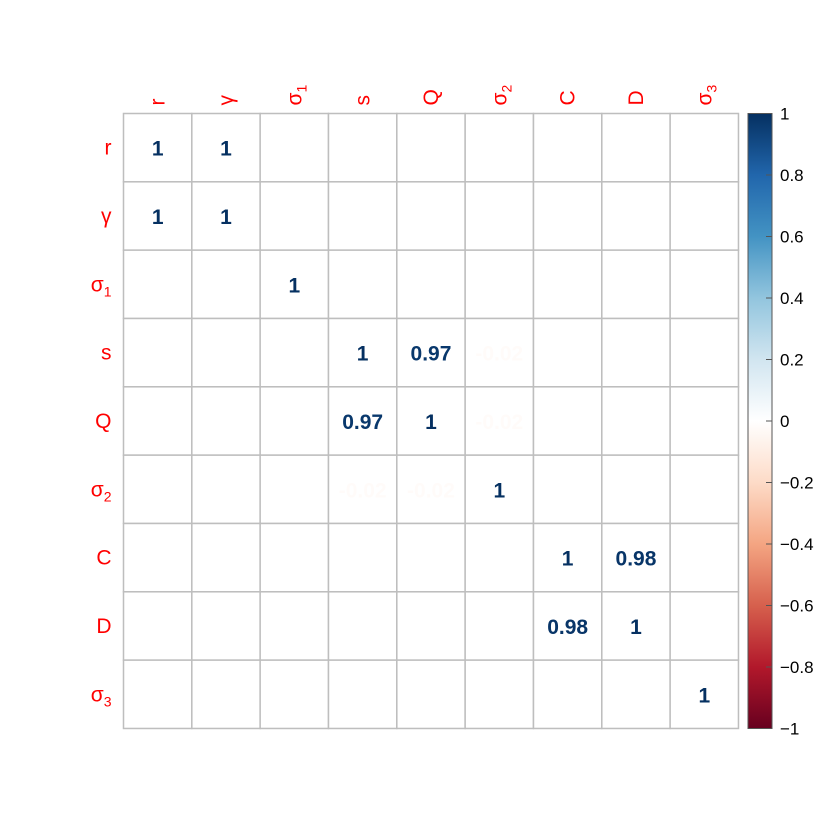  Describe the element at coordinates (101, 696) in the screenshot. I see `row-label: σ3` at that location.